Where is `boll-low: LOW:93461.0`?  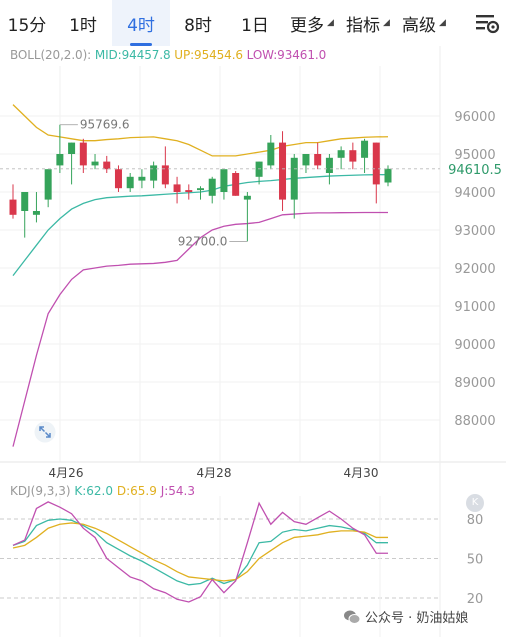 boll-low: LOW:93461.0 is located at coordinates (286, 55).